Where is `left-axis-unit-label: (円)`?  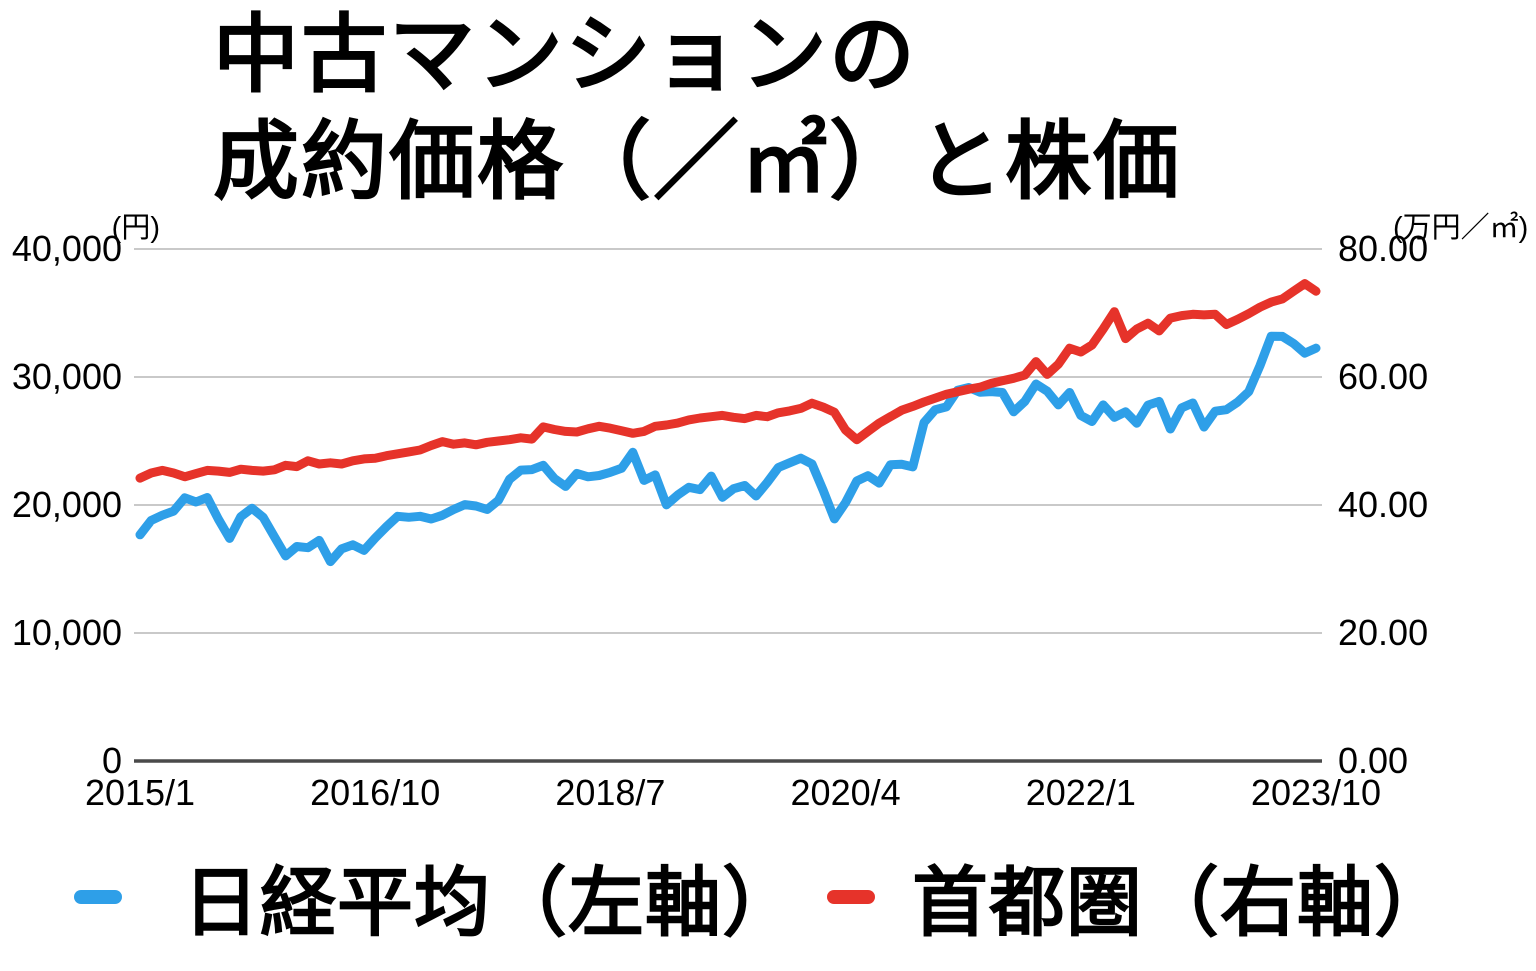
left-axis-unit-label: (円) is located at coordinates (135, 228).